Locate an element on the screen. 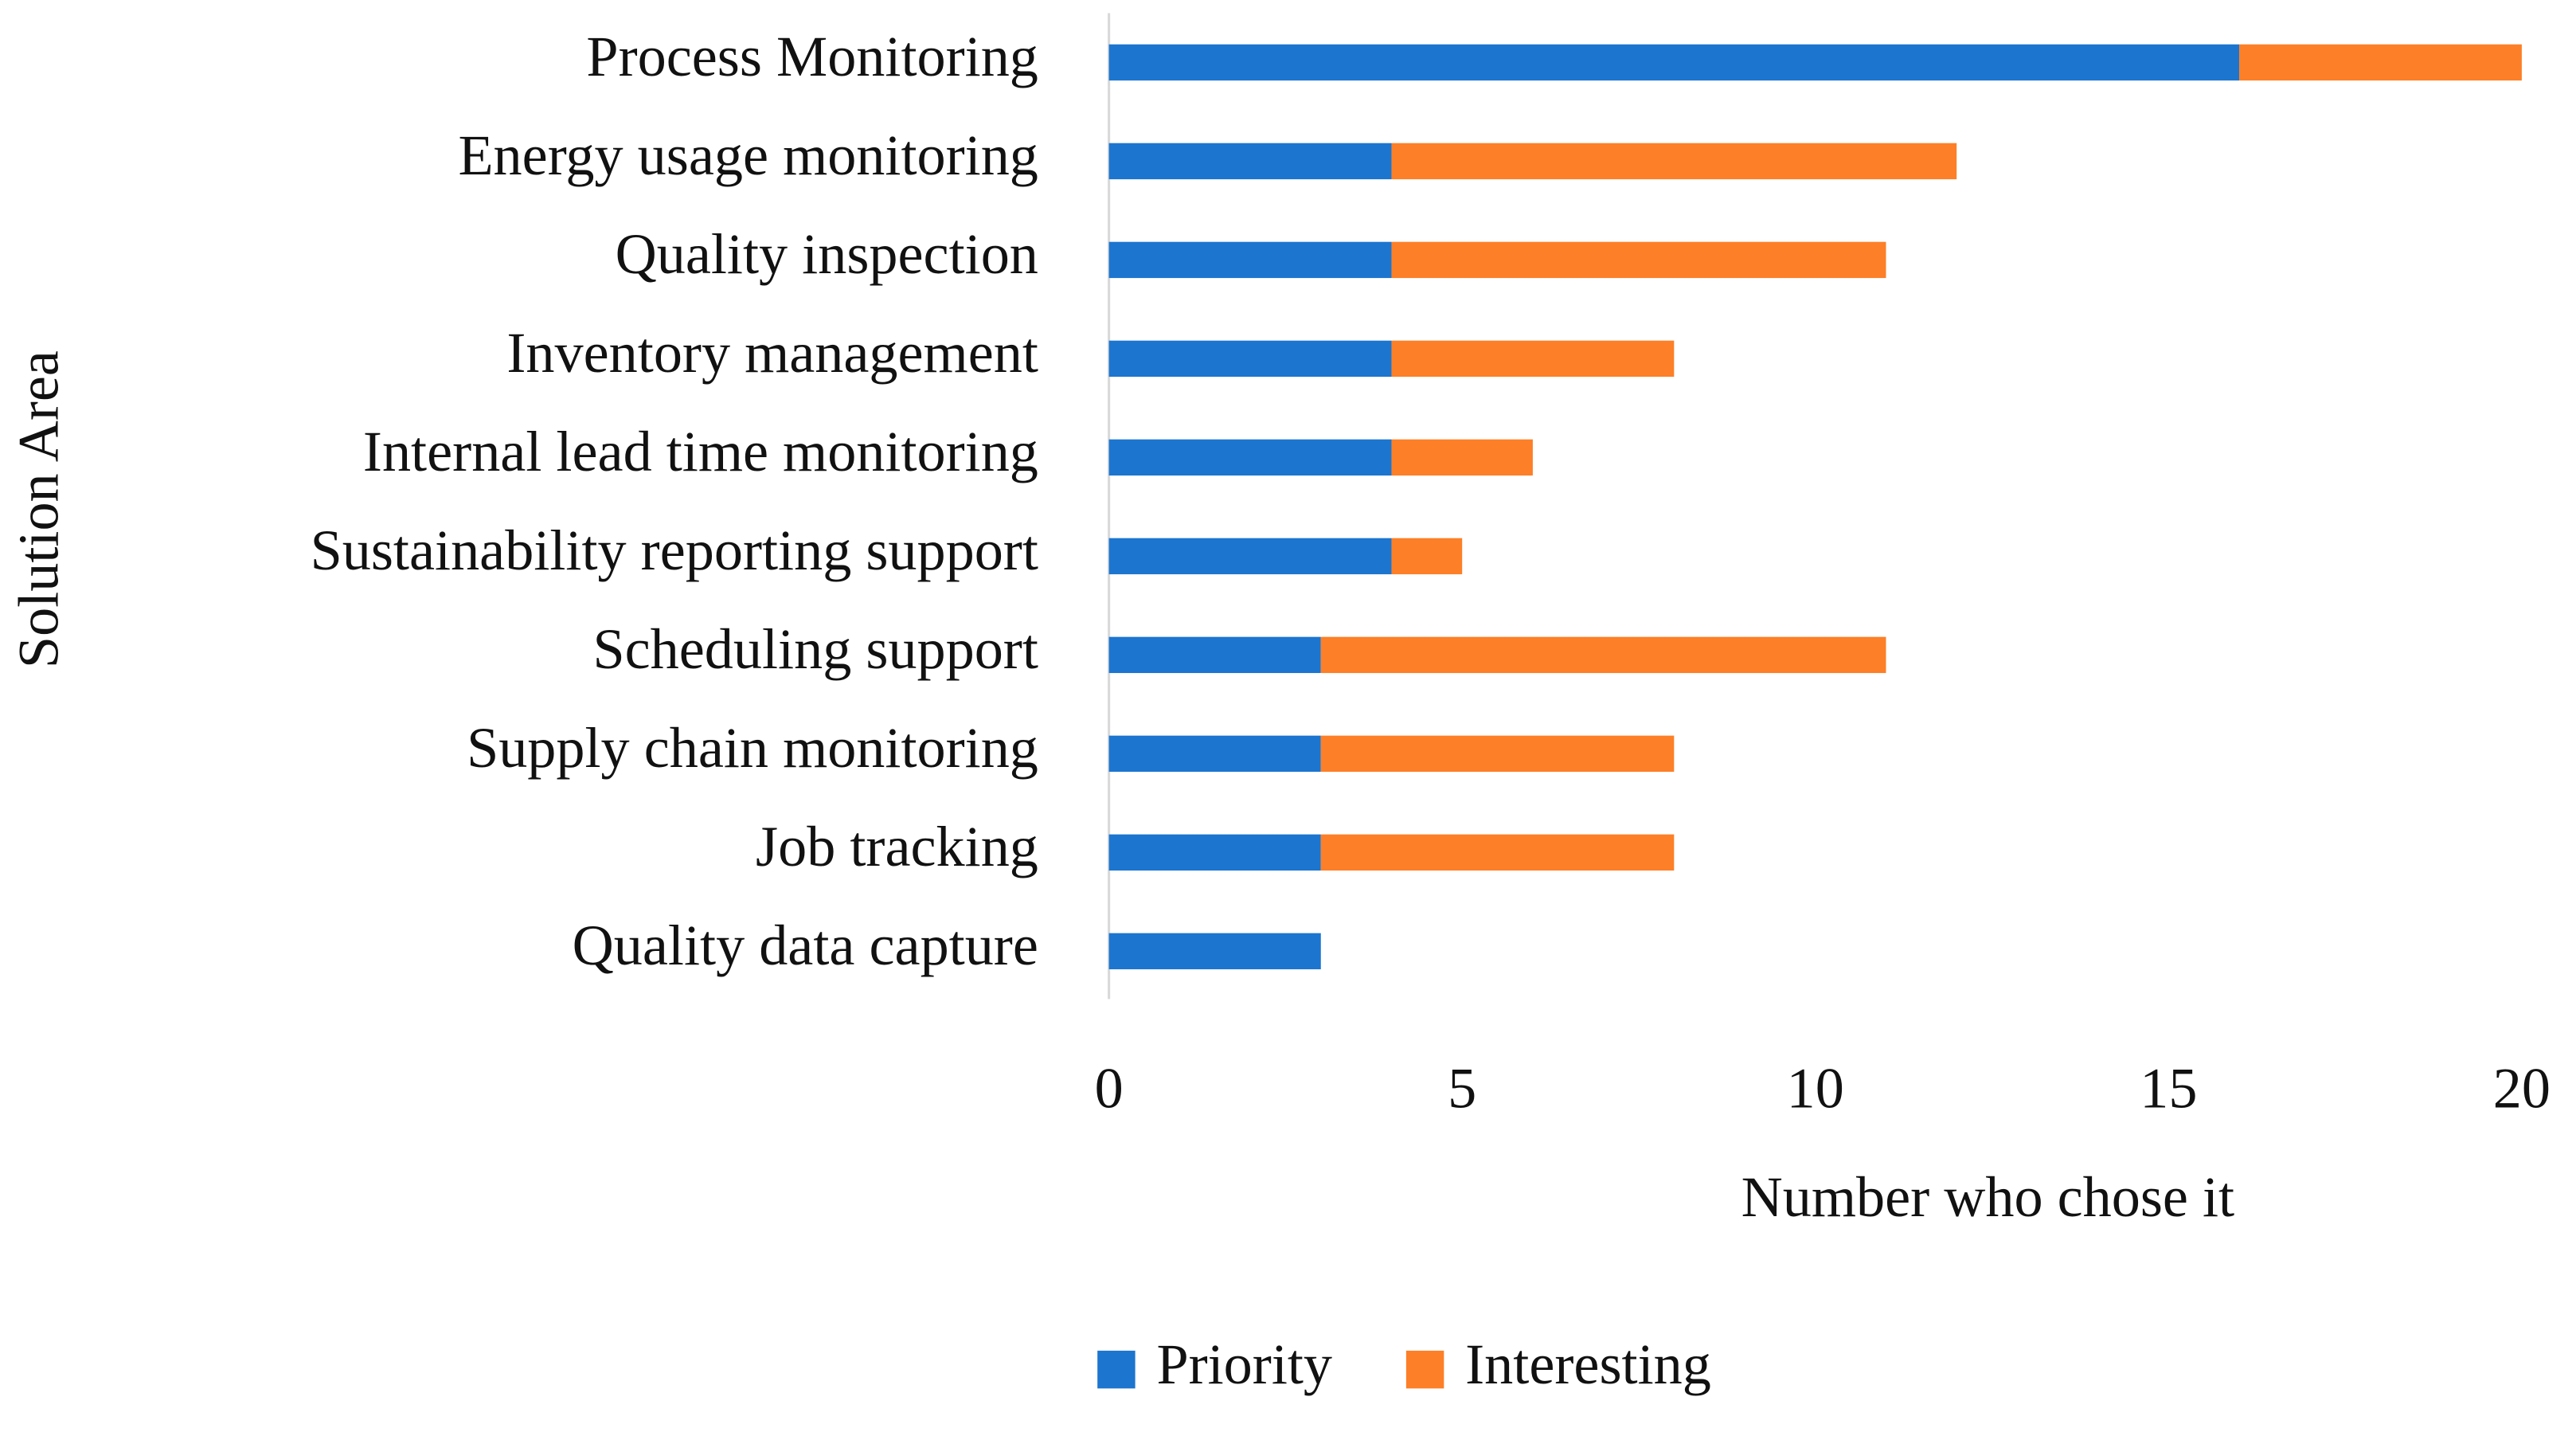 This screenshot has height=1432, width=2576. y-tick-label: Inventory management is located at coordinates (772, 353).